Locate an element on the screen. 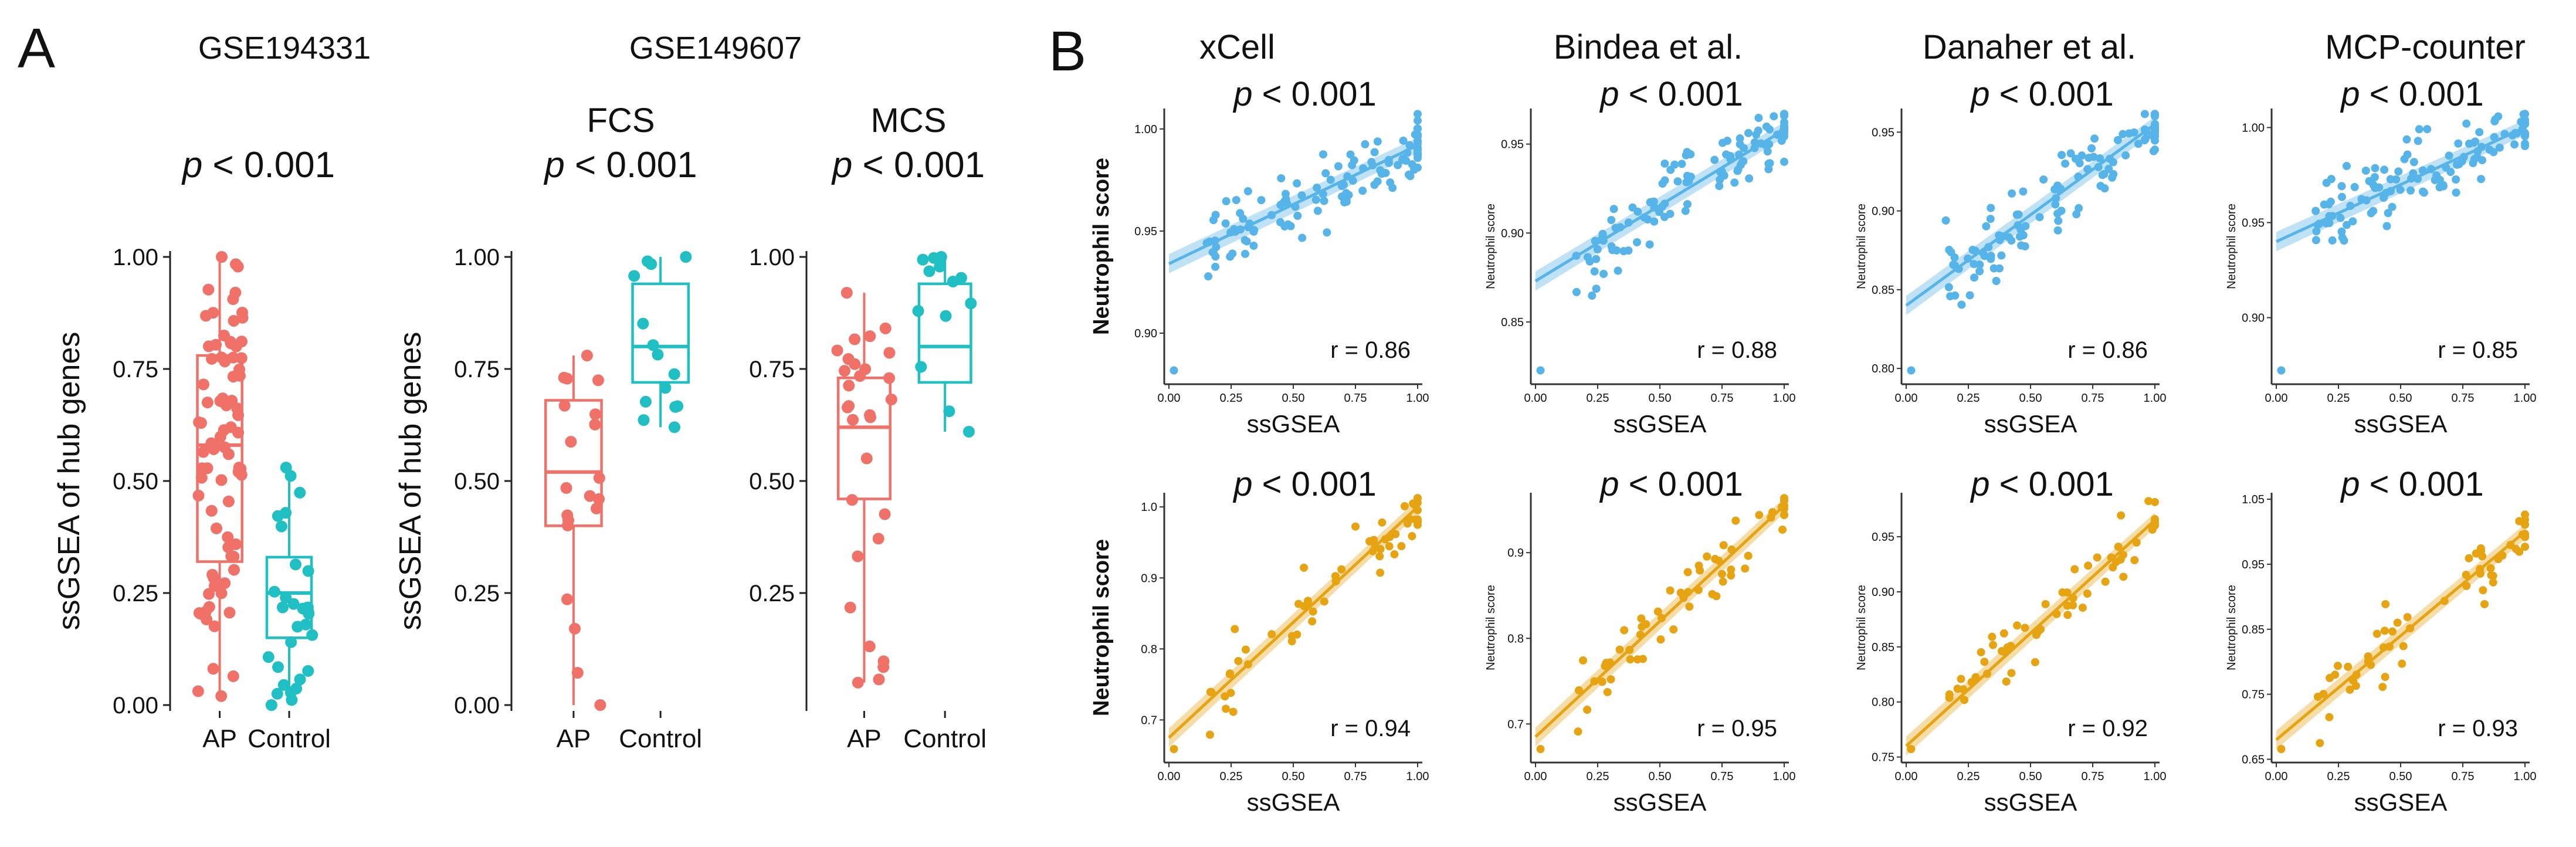  scatter-x-tick-label-3: 0.75 is located at coordinates (1355, 398).